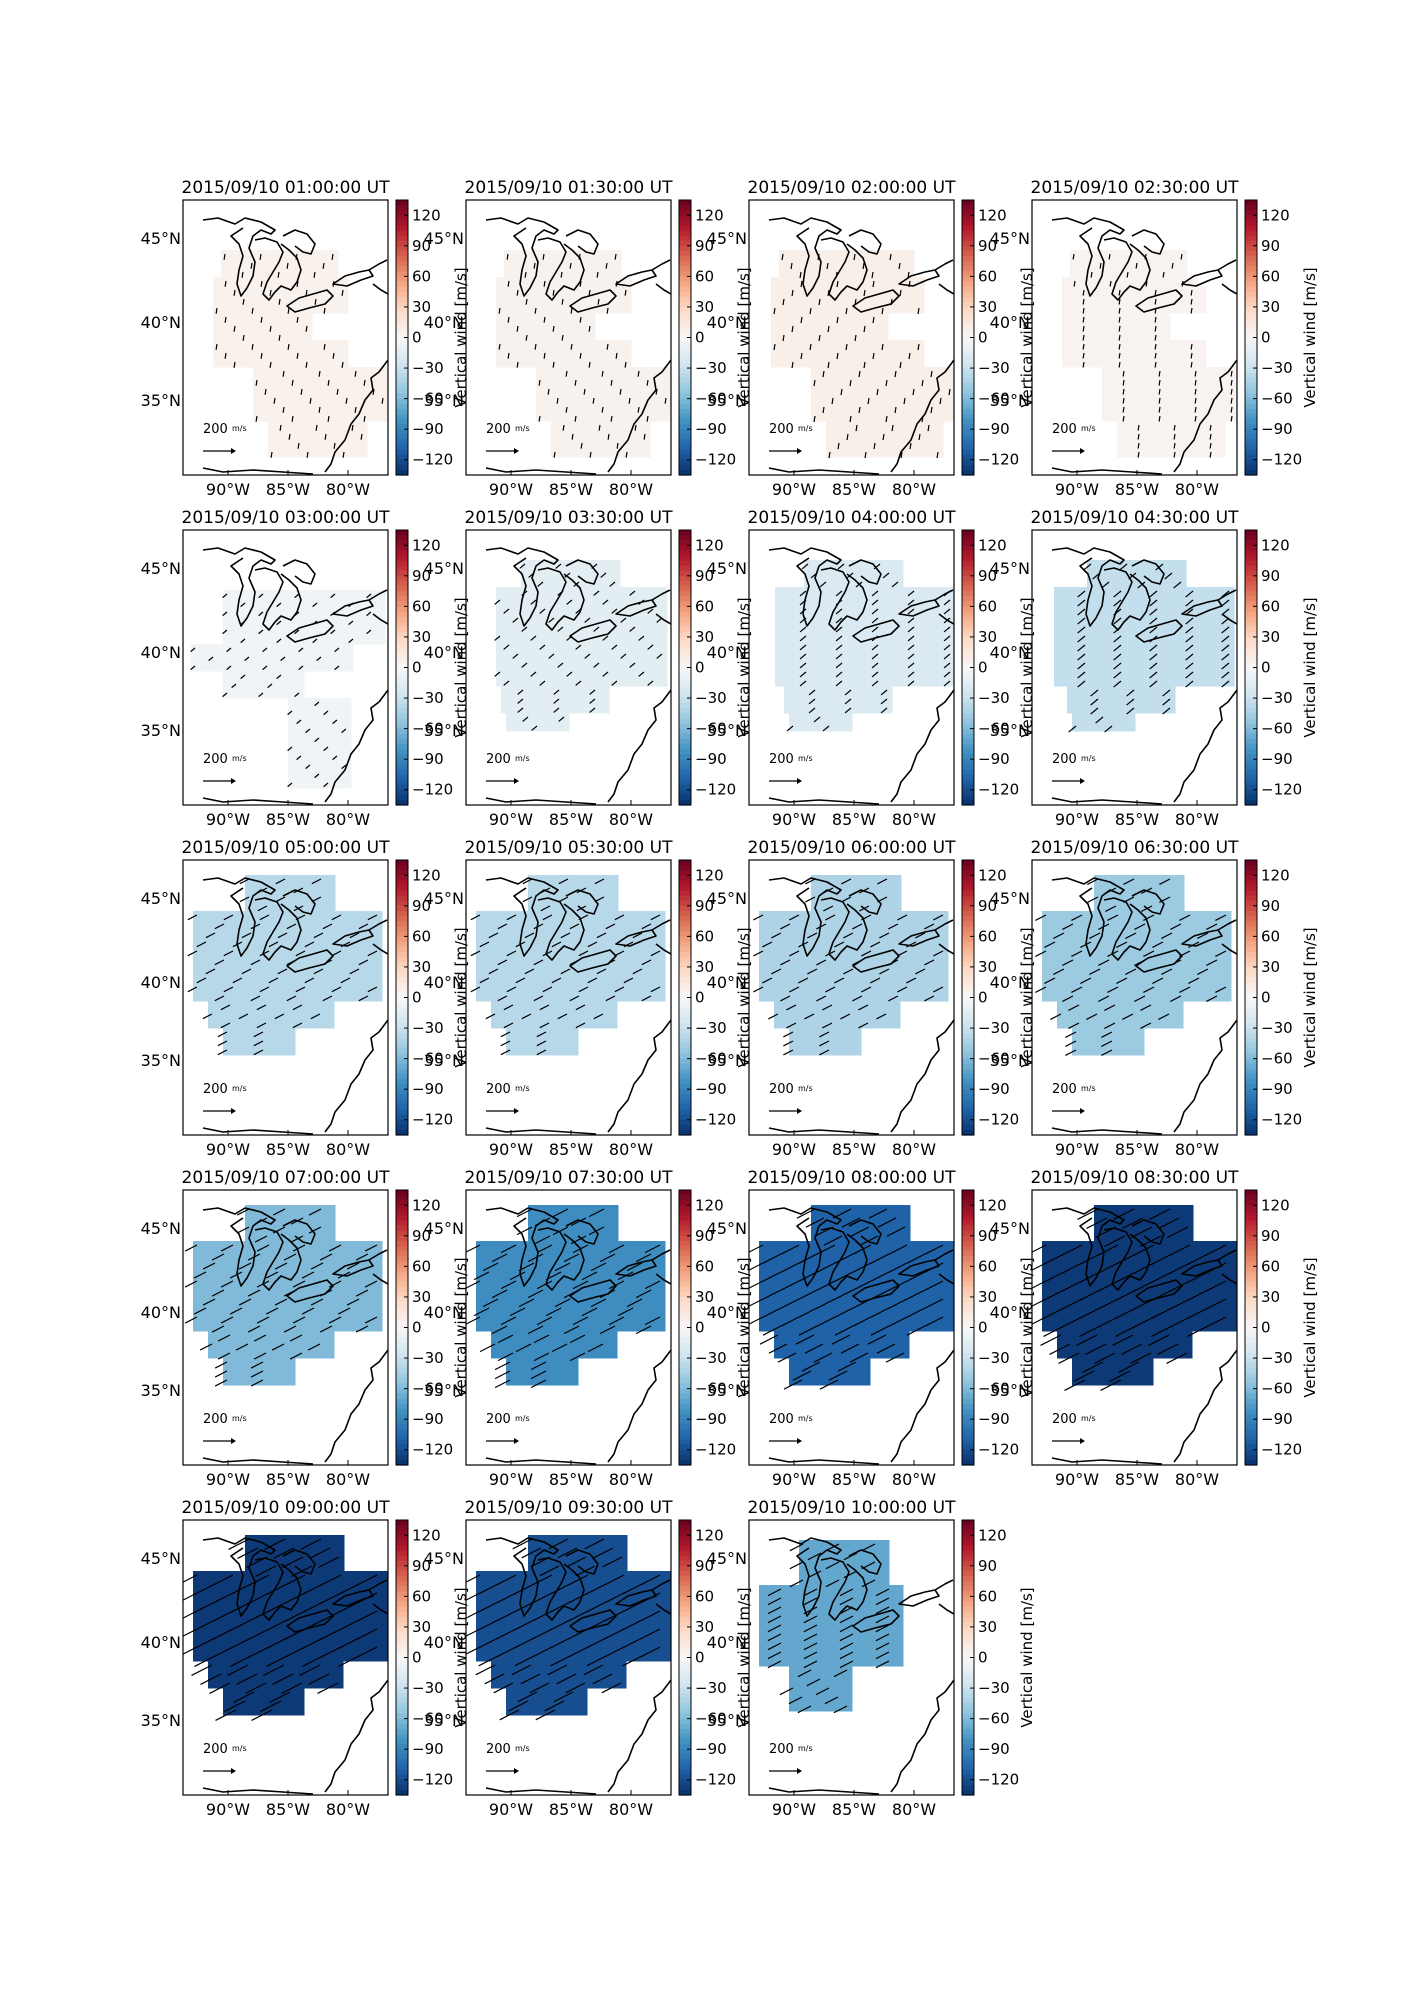  What do you see at coordinates (426, 215) in the screenshot?
I see `colorbar-tick-label: 120` at bounding box center [426, 215].